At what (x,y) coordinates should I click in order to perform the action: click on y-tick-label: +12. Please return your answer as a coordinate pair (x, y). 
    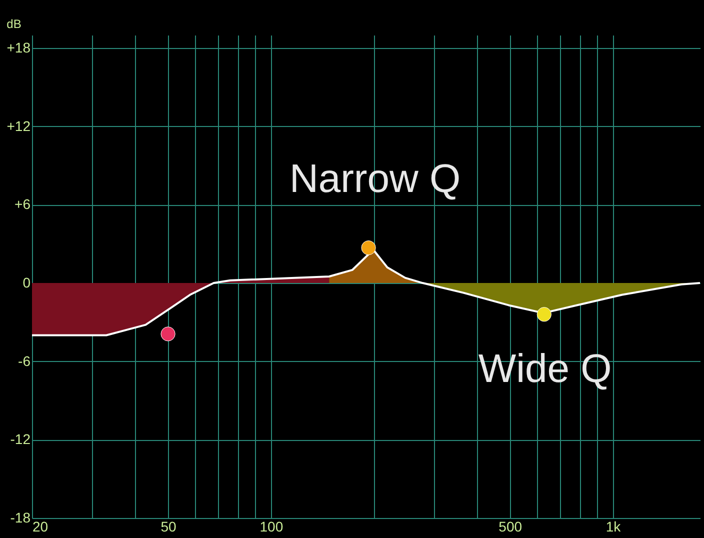
    Looking at the image, I should click on (18, 126).